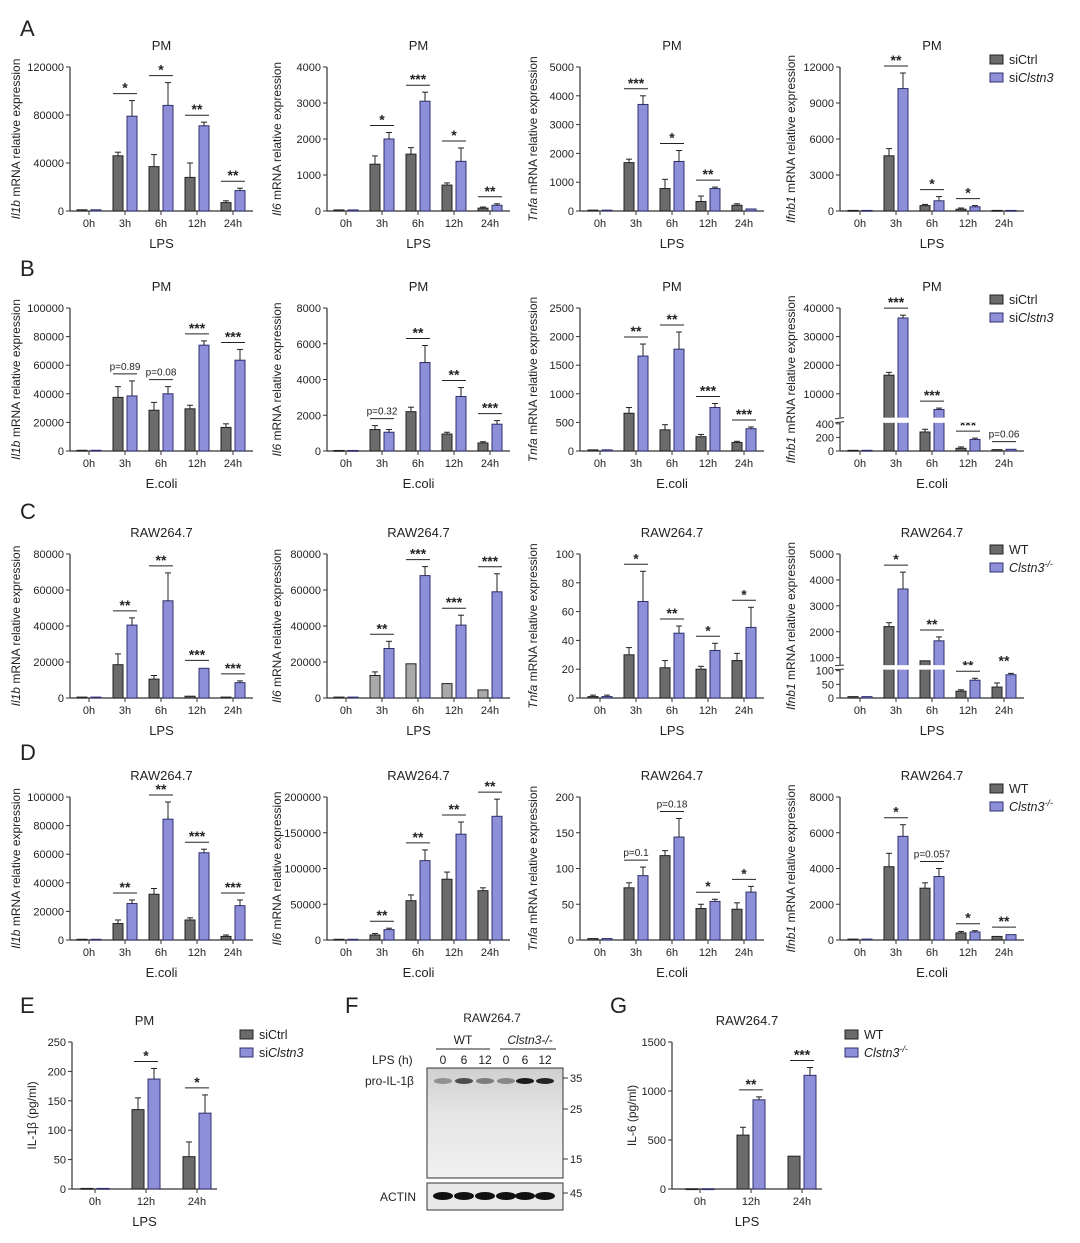 The image size is (1080, 1243). What do you see at coordinates (506, 1196) in the screenshot?
I see `band-actin` at bounding box center [506, 1196].